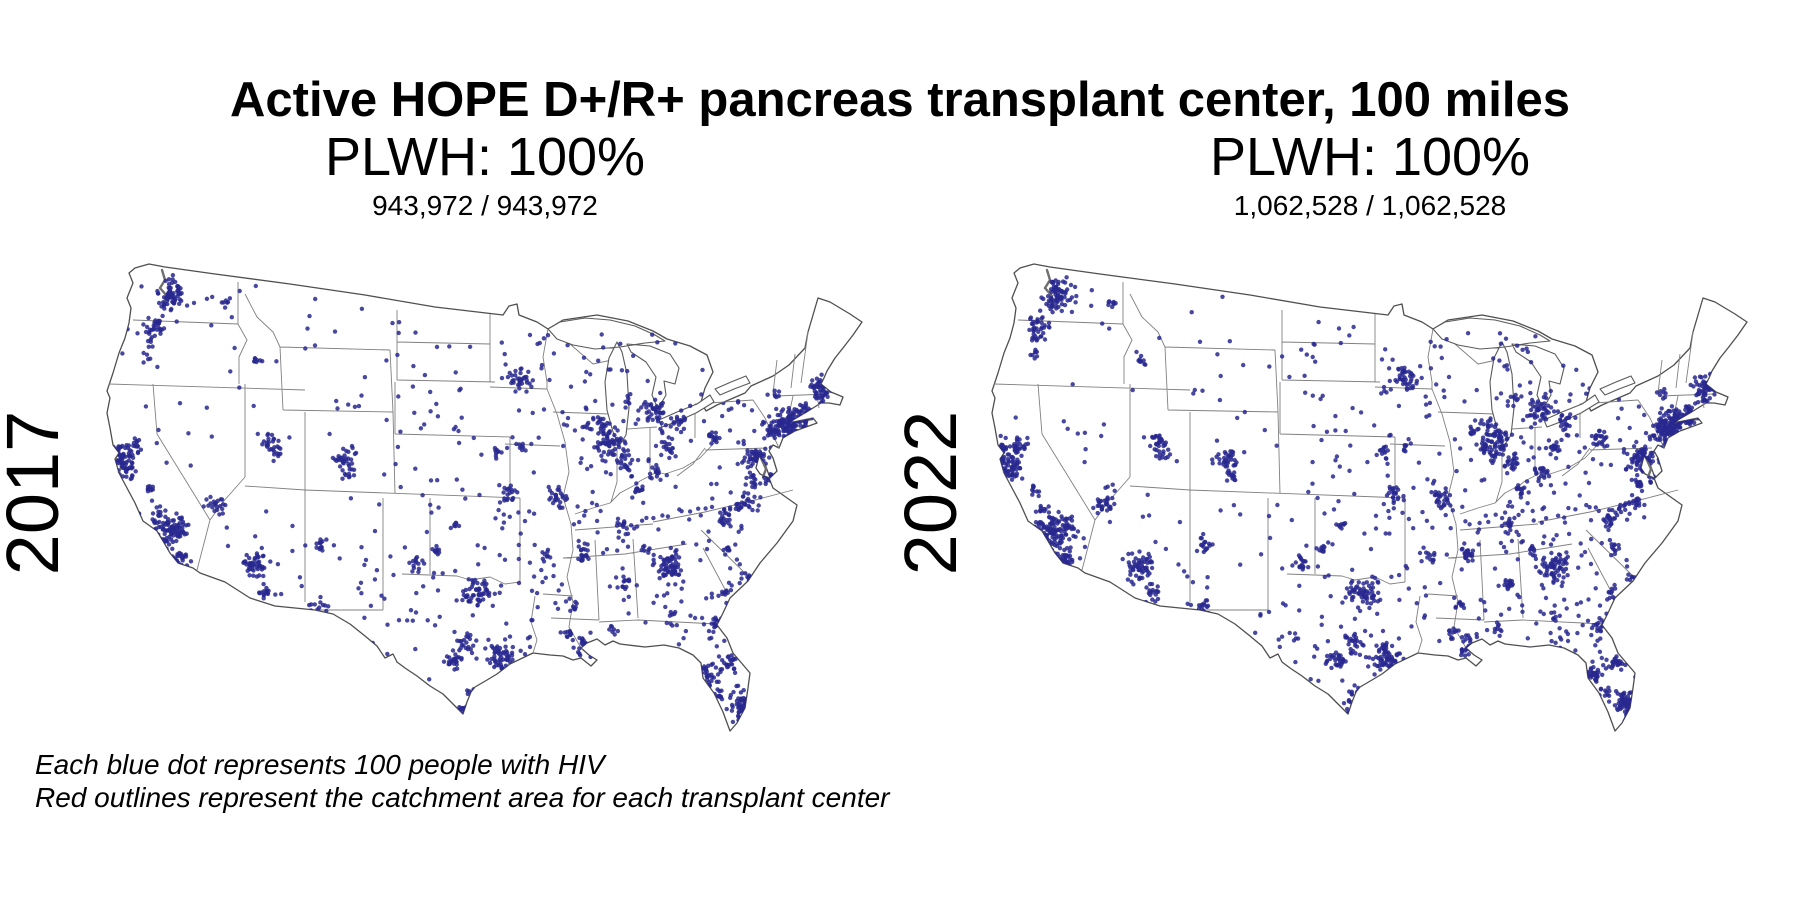 Image resolution: width=1800 pixels, height=900 pixels. I want to click on year-label-2022: 2022, so click(930, 493).